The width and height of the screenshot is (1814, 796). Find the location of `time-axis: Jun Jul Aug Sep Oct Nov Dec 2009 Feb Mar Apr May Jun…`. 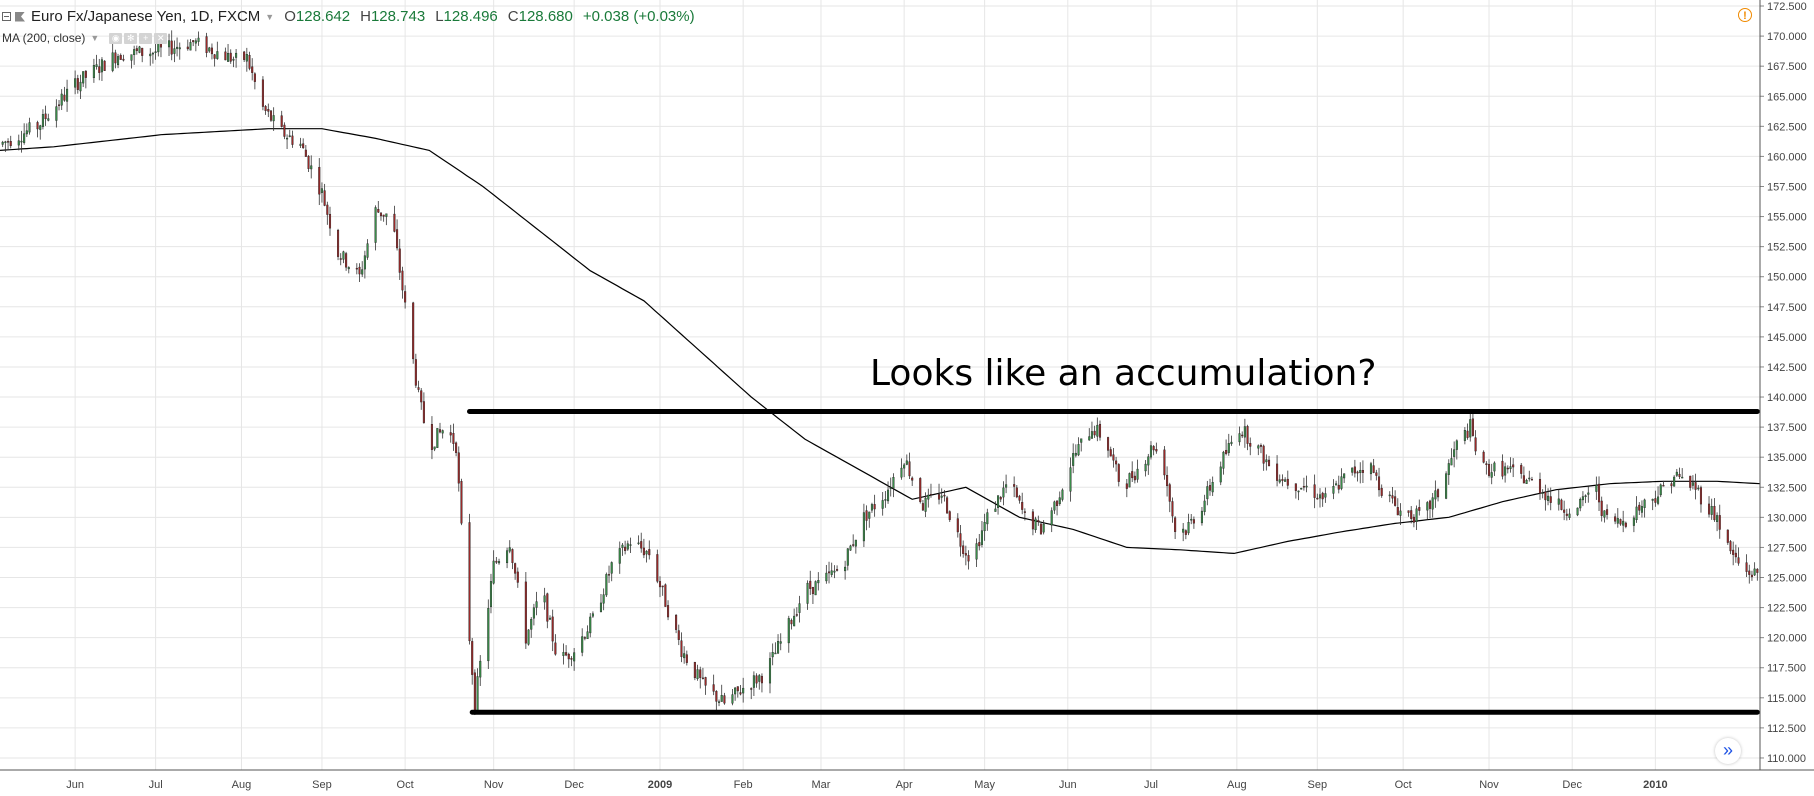

time-axis: Jun Jul Aug Sep Oct Nov Dec 2009 Feb Mar Apr May Jun… is located at coordinates (907, 780).